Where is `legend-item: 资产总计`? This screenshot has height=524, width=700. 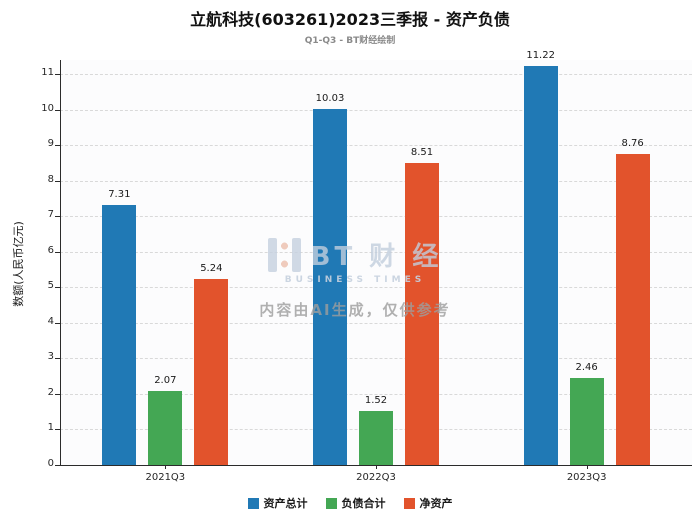 legend-item: 资产总计 is located at coordinates (277, 503).